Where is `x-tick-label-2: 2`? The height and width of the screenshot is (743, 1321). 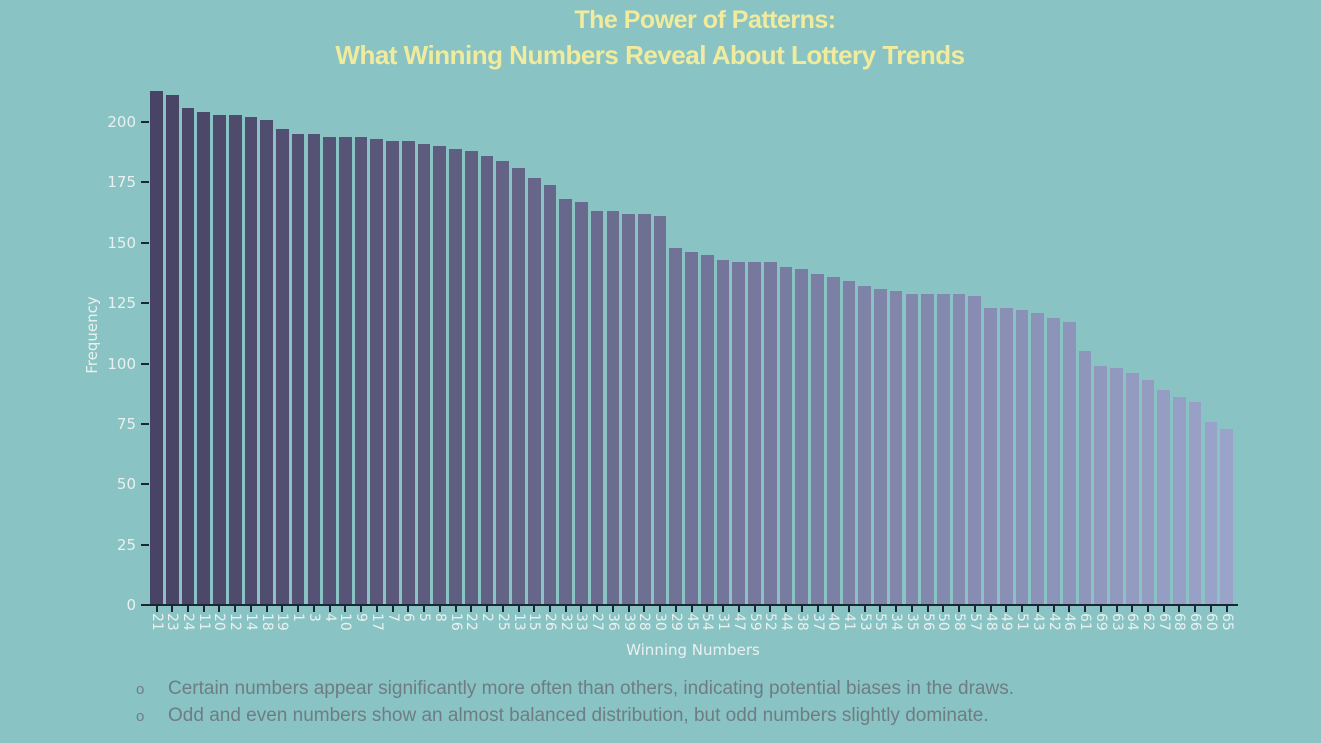
x-tick-label-2: 2 is located at coordinates (487, 617).